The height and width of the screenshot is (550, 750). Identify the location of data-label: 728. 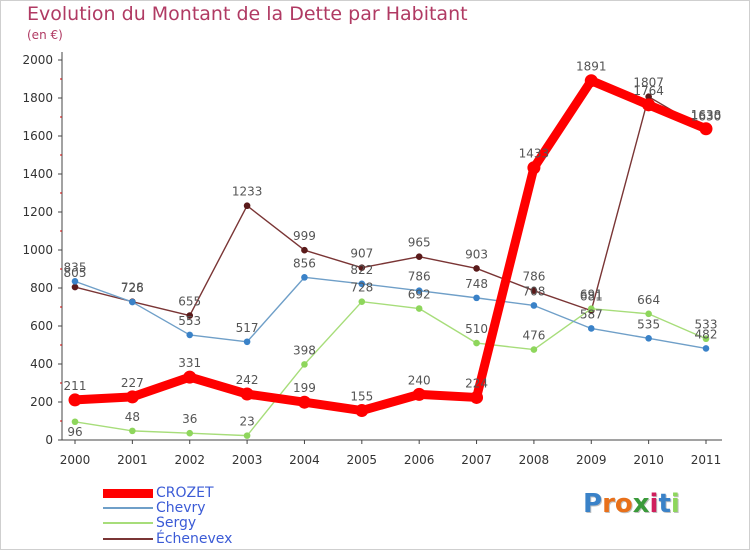
(132, 288).